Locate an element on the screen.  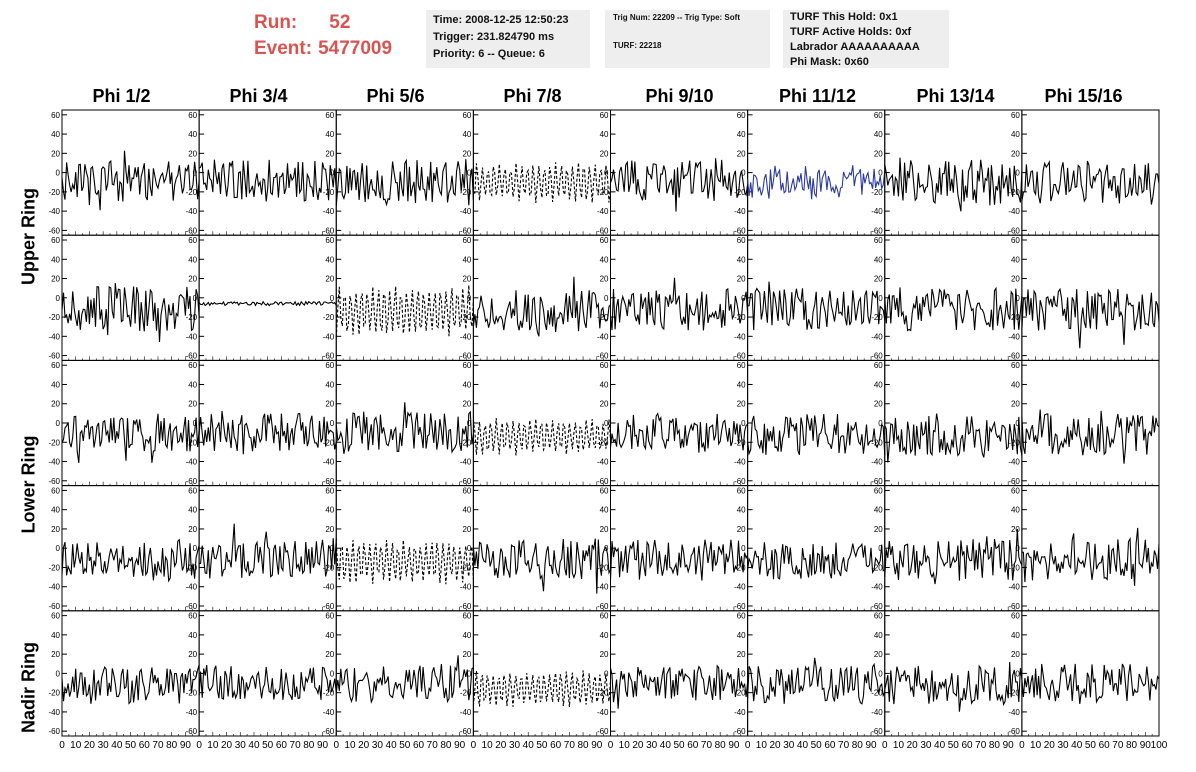
x-tick-label: 60 is located at coordinates (556, 745).